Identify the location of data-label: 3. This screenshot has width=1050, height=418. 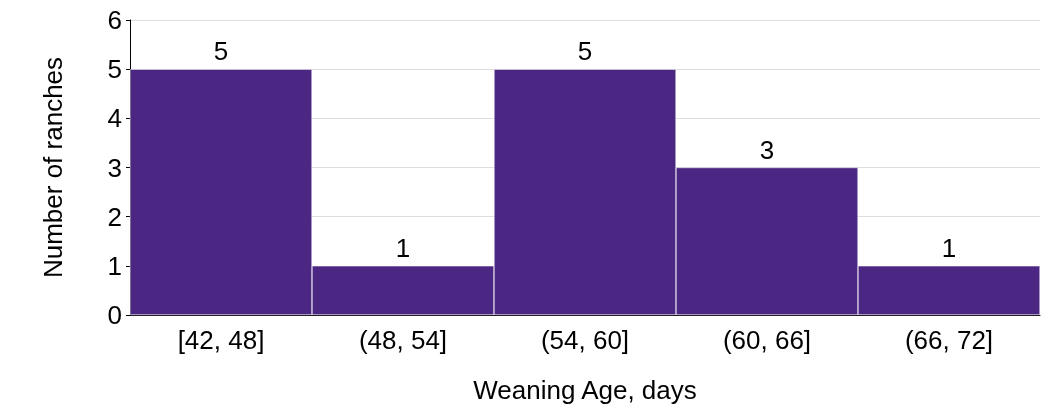
(767, 149).